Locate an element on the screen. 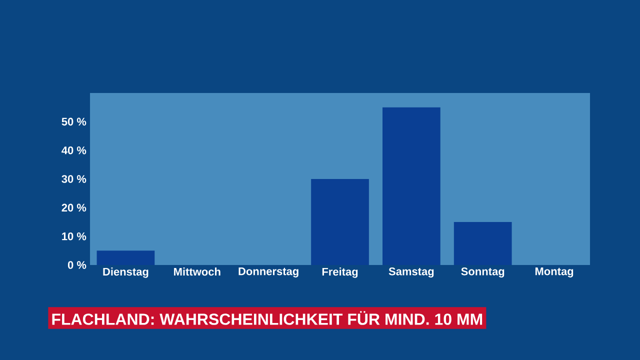 The width and height of the screenshot is (640, 360). x-tick-label: Mittwoch is located at coordinates (197, 272).